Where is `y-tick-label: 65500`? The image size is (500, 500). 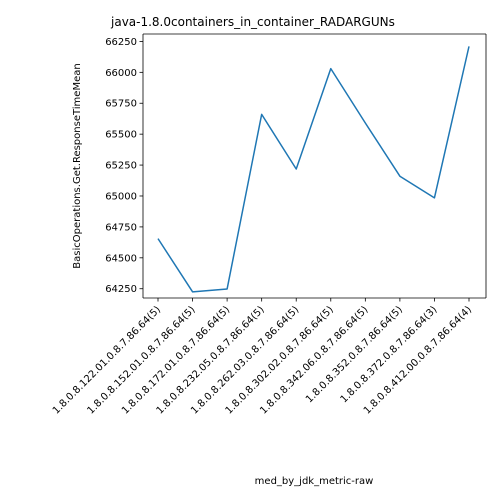 y-tick-label: 65500 is located at coordinates (121, 135).